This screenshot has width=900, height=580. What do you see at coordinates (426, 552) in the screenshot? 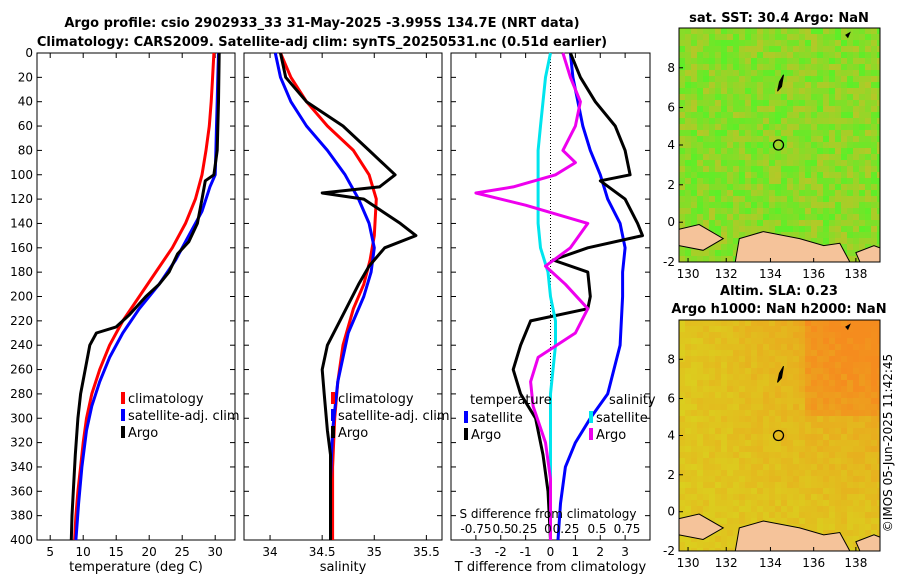
I see `x-tick-label: 35.5` at bounding box center [426, 552].